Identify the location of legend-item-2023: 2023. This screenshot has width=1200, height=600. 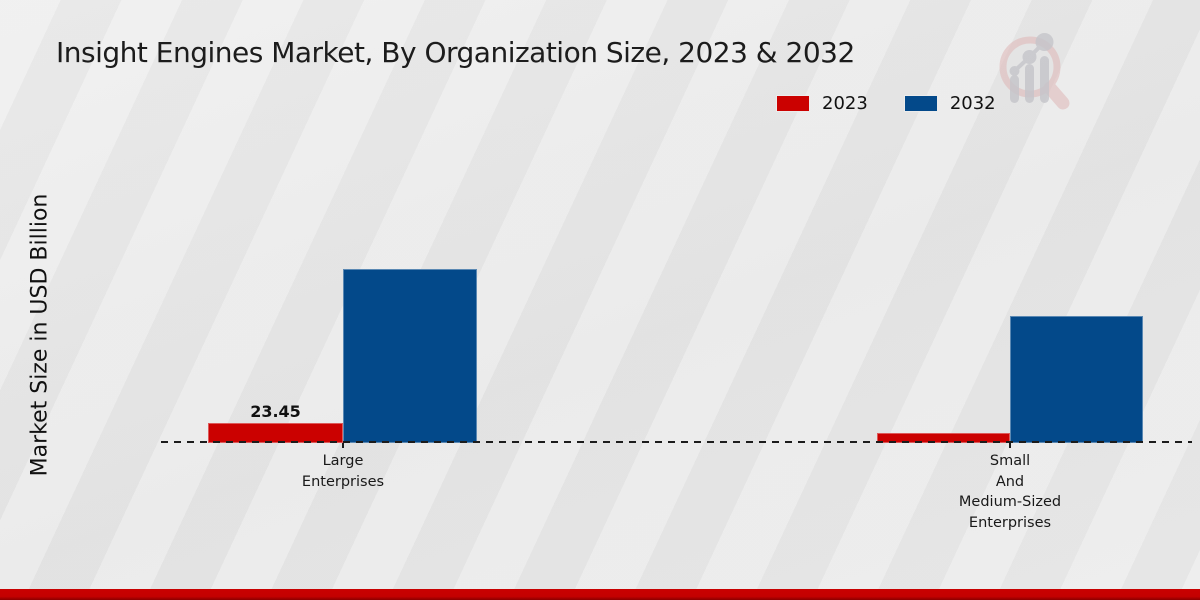
(822, 103).